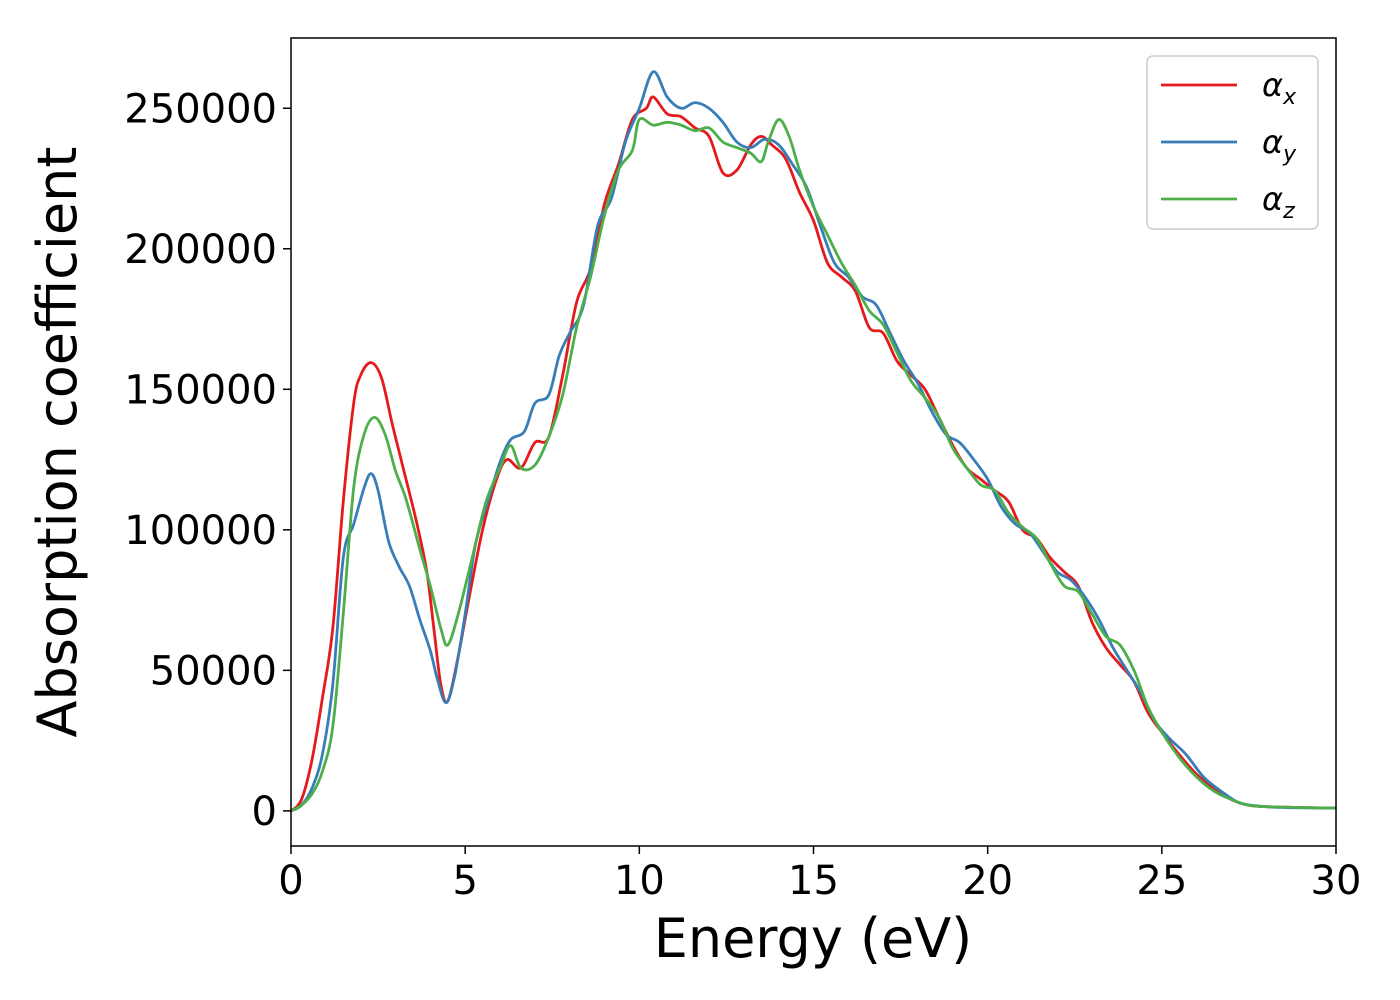 The height and width of the screenshot is (1000, 1400). I want to click on x-tick-label: 0, so click(290, 881).